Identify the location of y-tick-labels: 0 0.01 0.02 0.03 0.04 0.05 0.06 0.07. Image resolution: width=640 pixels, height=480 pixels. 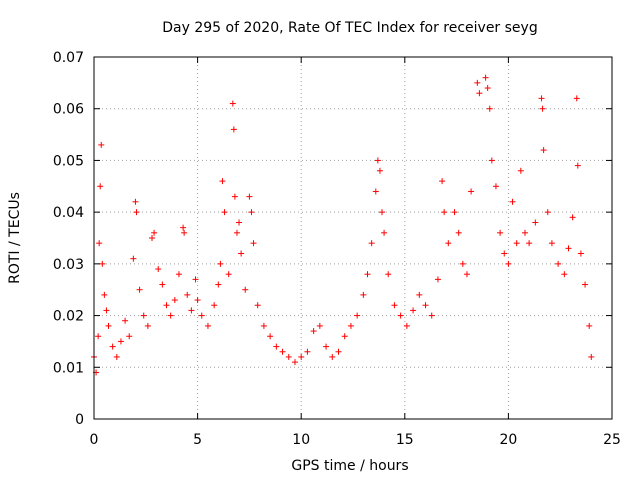
(68, 239).